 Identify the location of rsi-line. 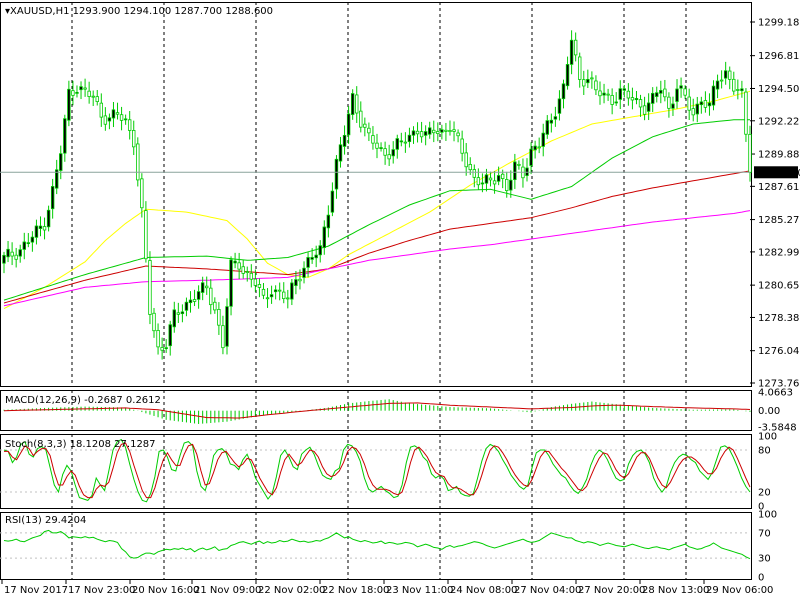
(377, 544).